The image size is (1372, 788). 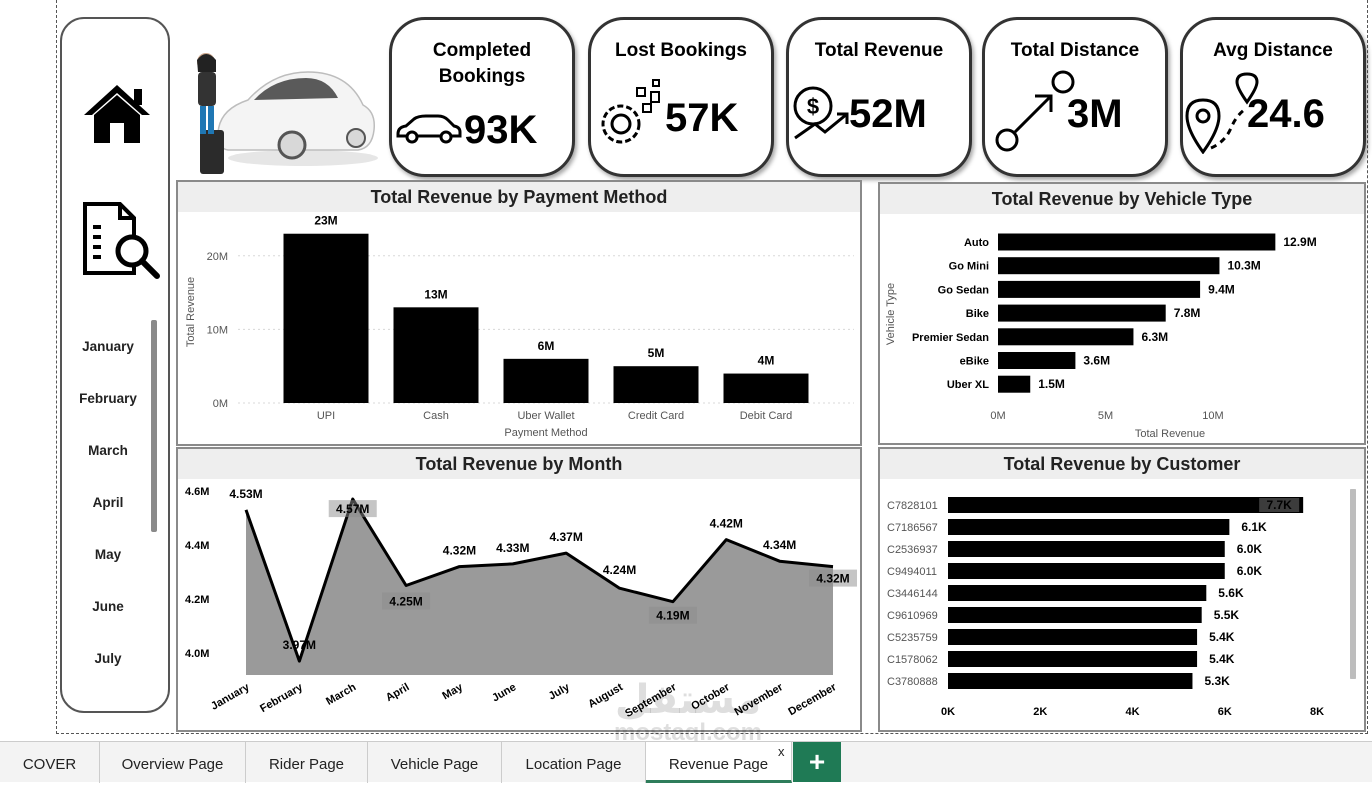 I want to click on month-slicer-item: April, so click(x=108, y=502).